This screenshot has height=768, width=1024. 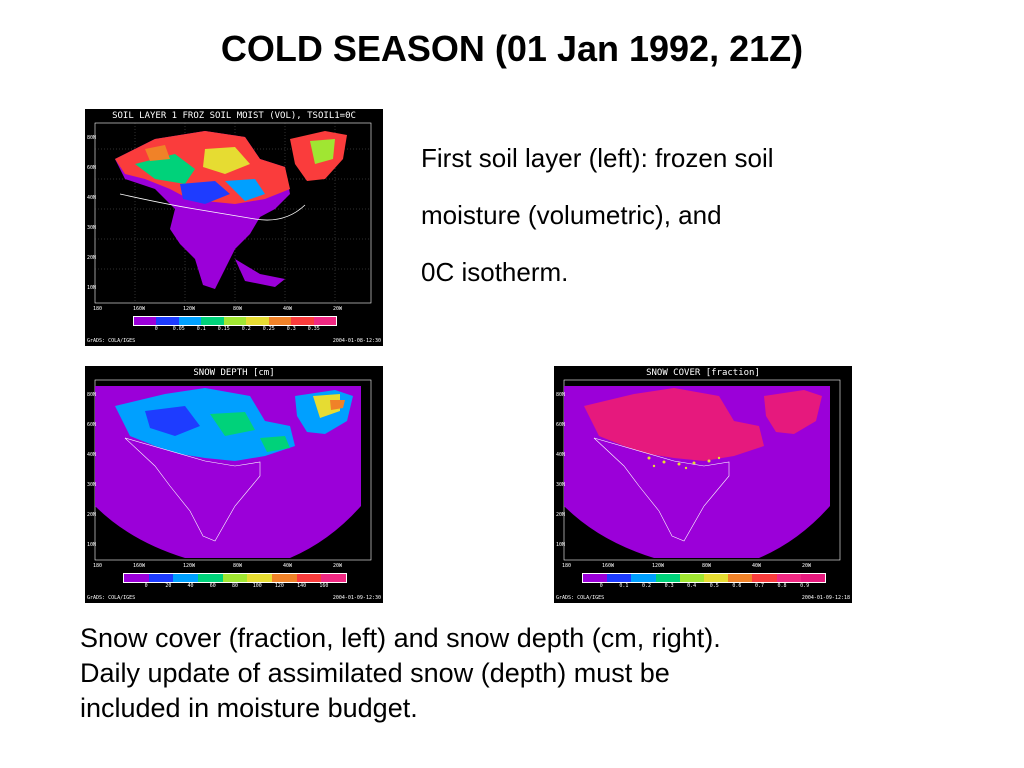 I want to click on snow-cover-colorbar, so click(x=704, y=578).